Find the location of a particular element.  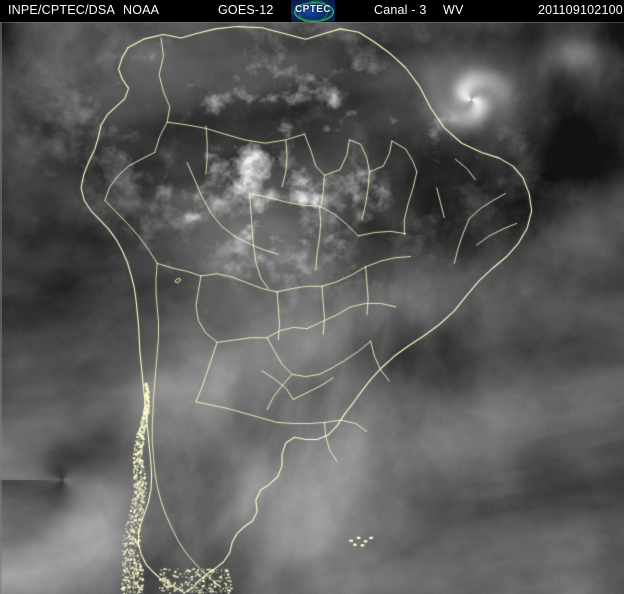

image-frame-top-edge is located at coordinates (312, 22).